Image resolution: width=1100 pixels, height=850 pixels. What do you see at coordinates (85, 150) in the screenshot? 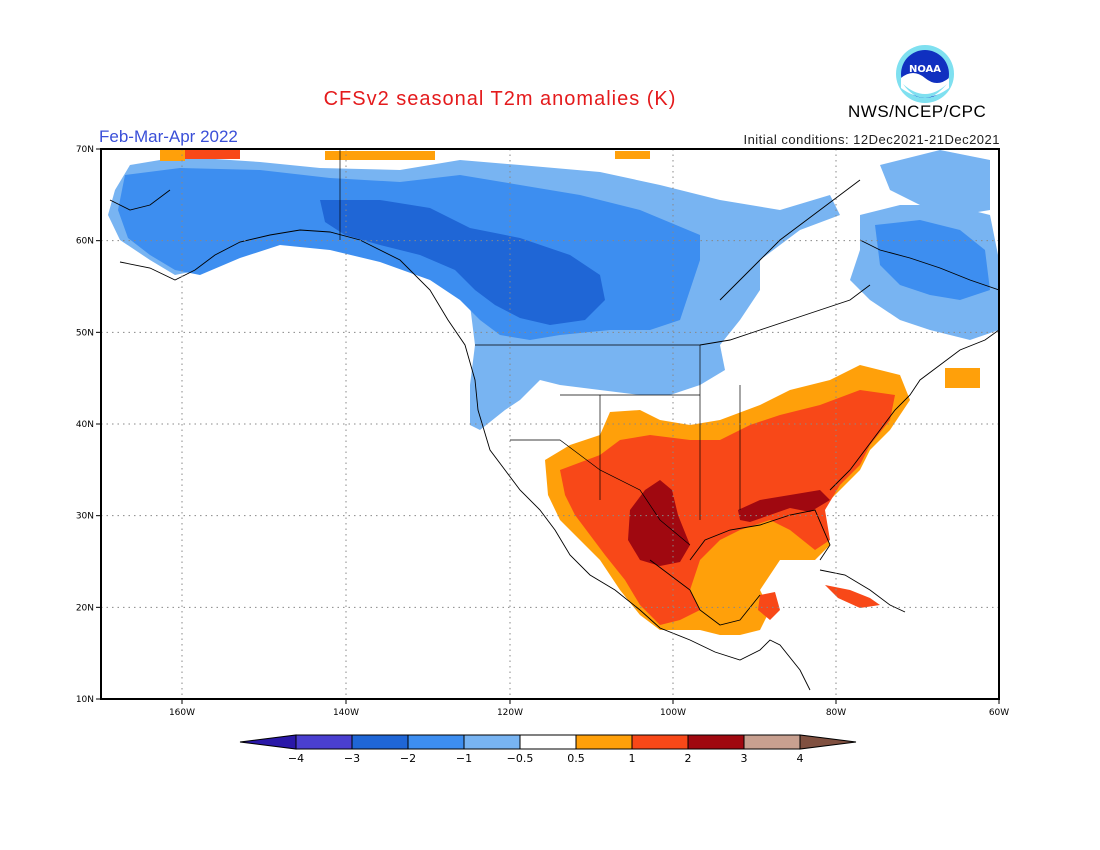
I see `lat-label: 70N` at bounding box center [85, 150].